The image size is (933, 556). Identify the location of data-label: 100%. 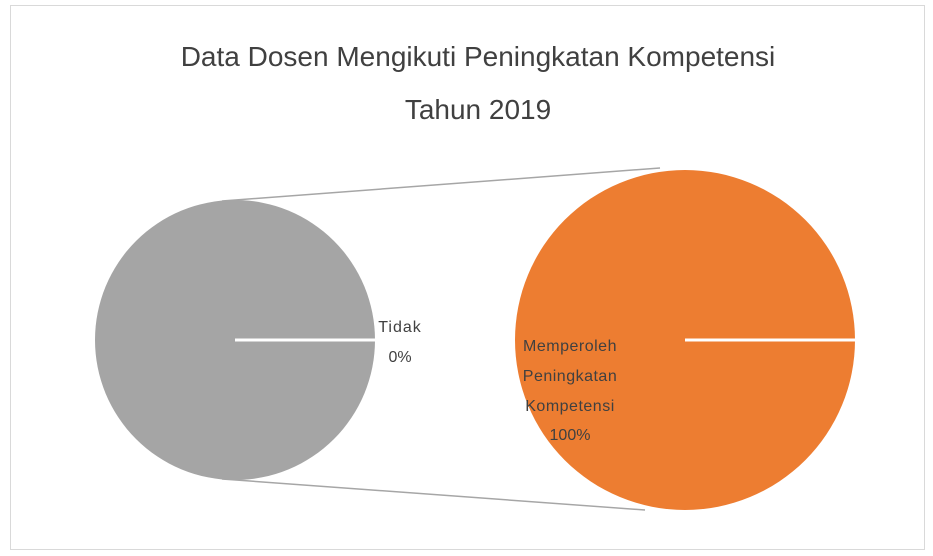
(570, 435).